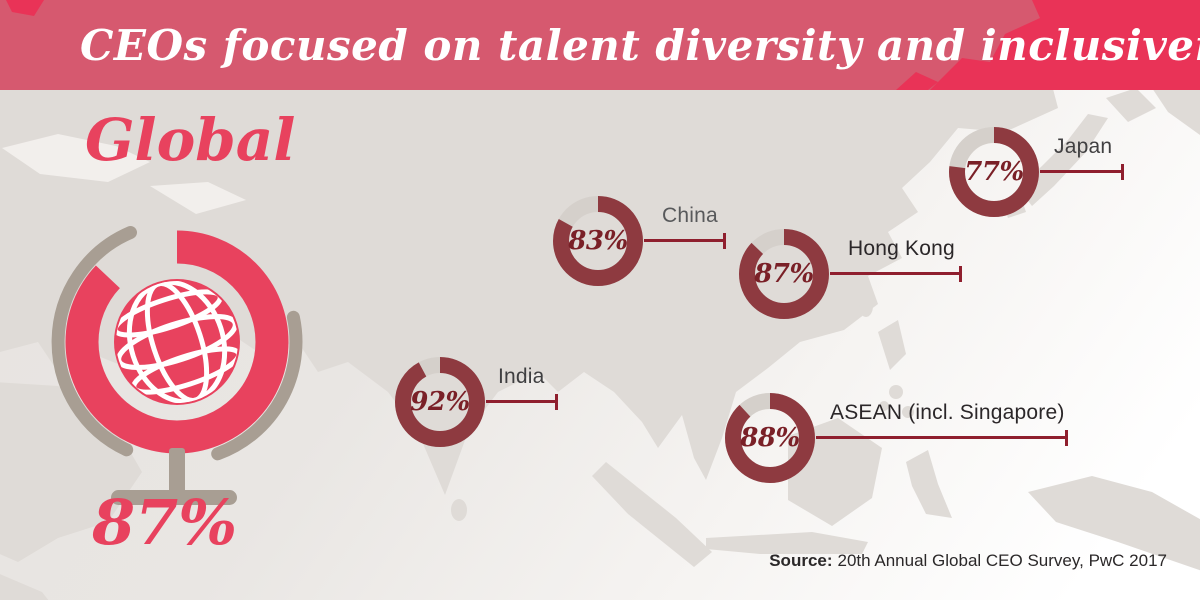 The image size is (1200, 600). Describe the element at coordinates (801, 560) in the screenshot. I see `source-prefix: Source:` at that location.